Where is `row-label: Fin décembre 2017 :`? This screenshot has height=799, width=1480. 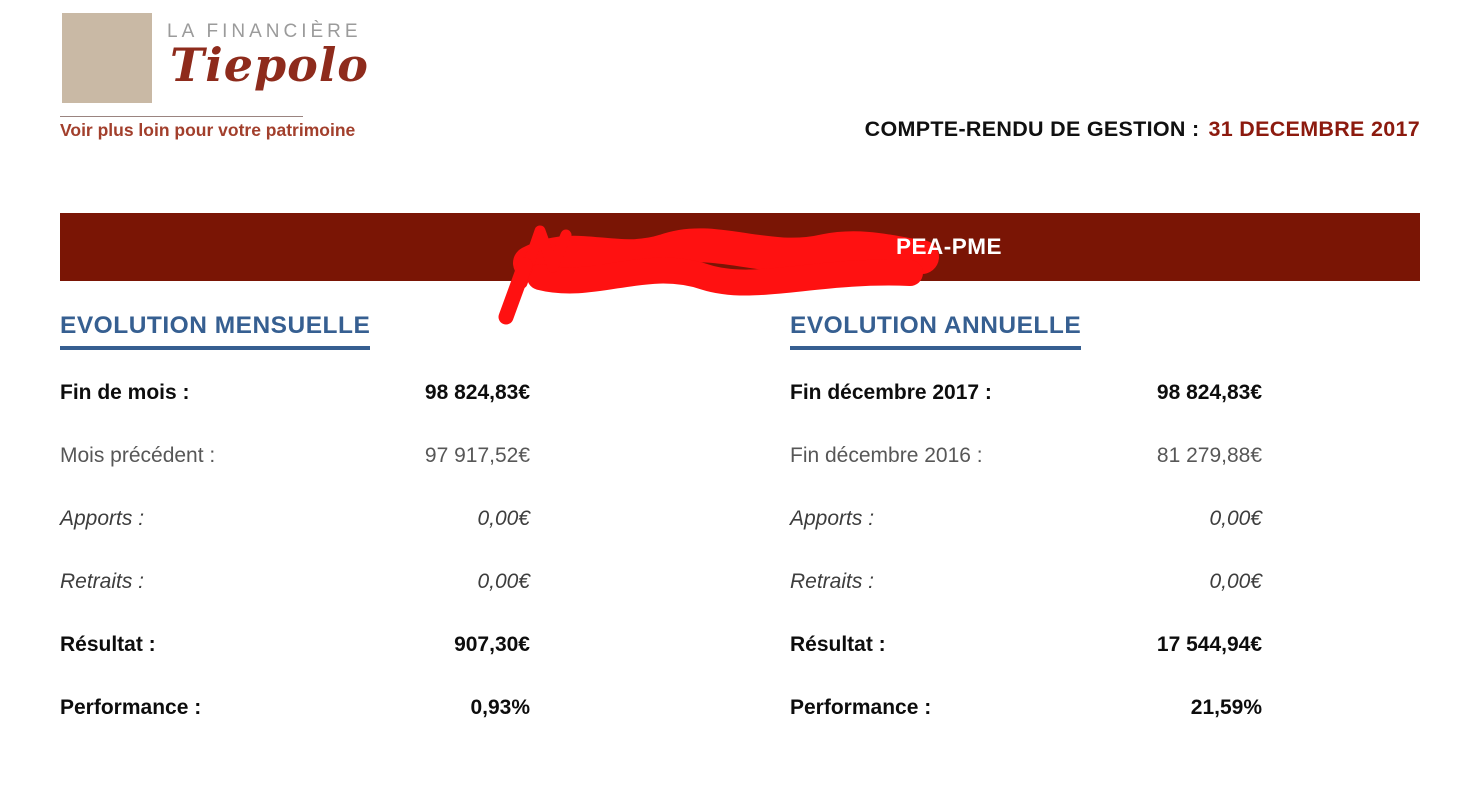
row-label: Fin décembre 2017 : is located at coordinates (891, 392).